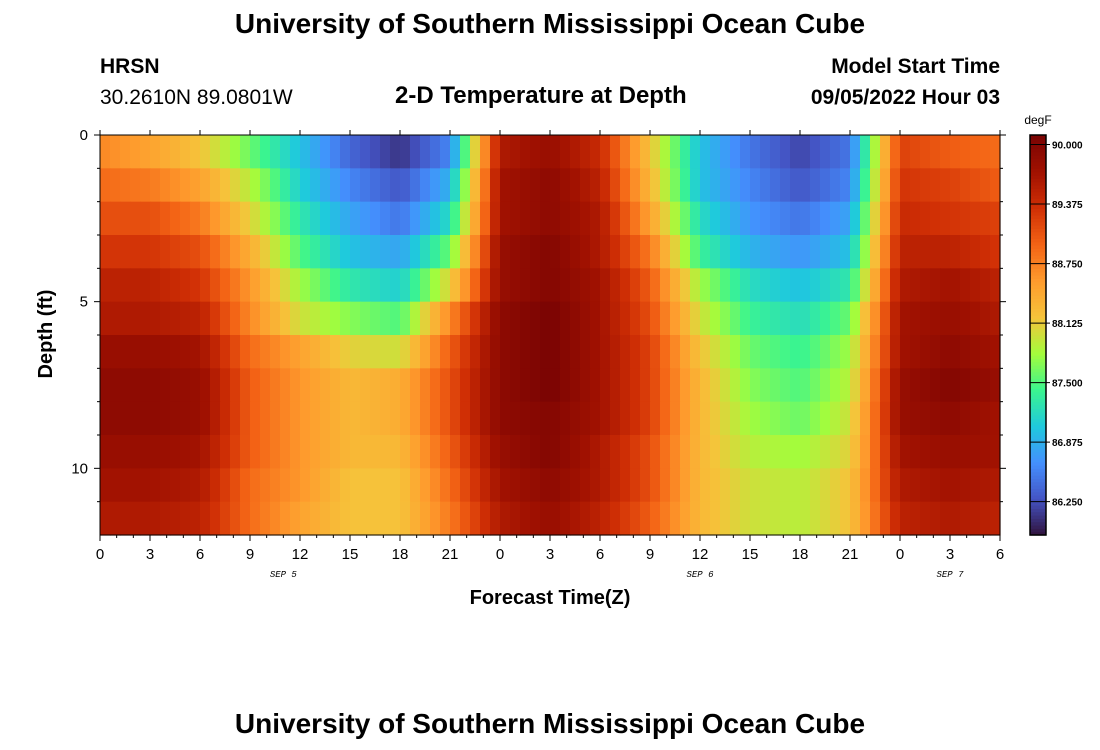 The image size is (1100, 750). What do you see at coordinates (79, 468) in the screenshot?
I see `y-tick-label: 10` at bounding box center [79, 468].